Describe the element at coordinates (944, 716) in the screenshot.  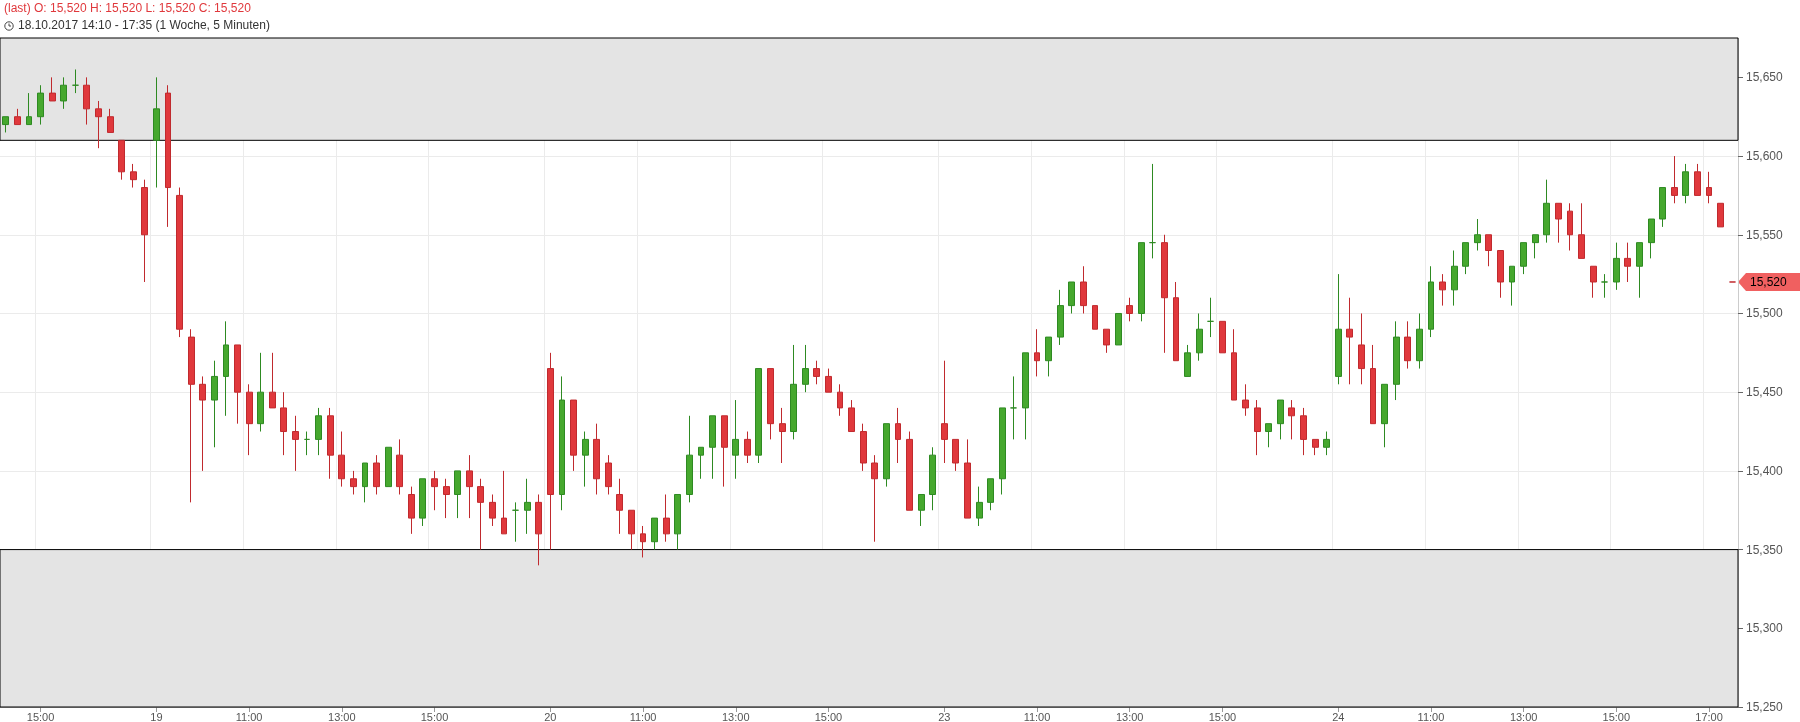
I see `x-tick-label: 23` at that location.